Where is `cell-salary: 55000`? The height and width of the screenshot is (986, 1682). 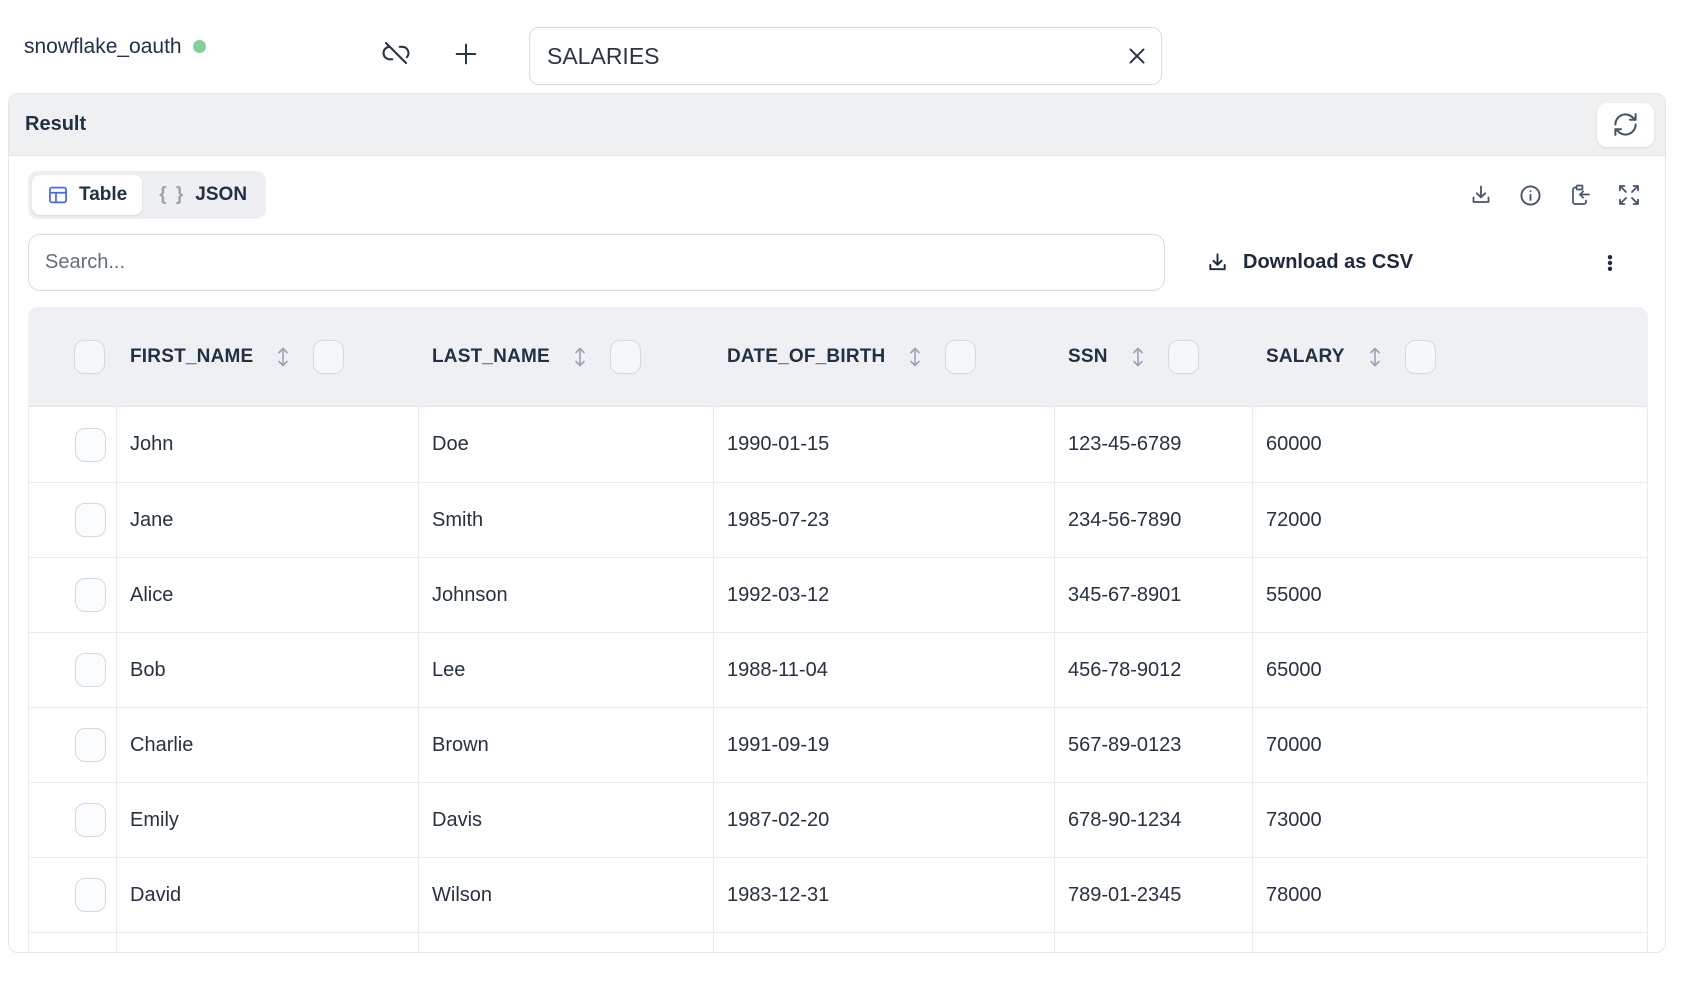 cell-salary: 55000 is located at coordinates (1450, 595).